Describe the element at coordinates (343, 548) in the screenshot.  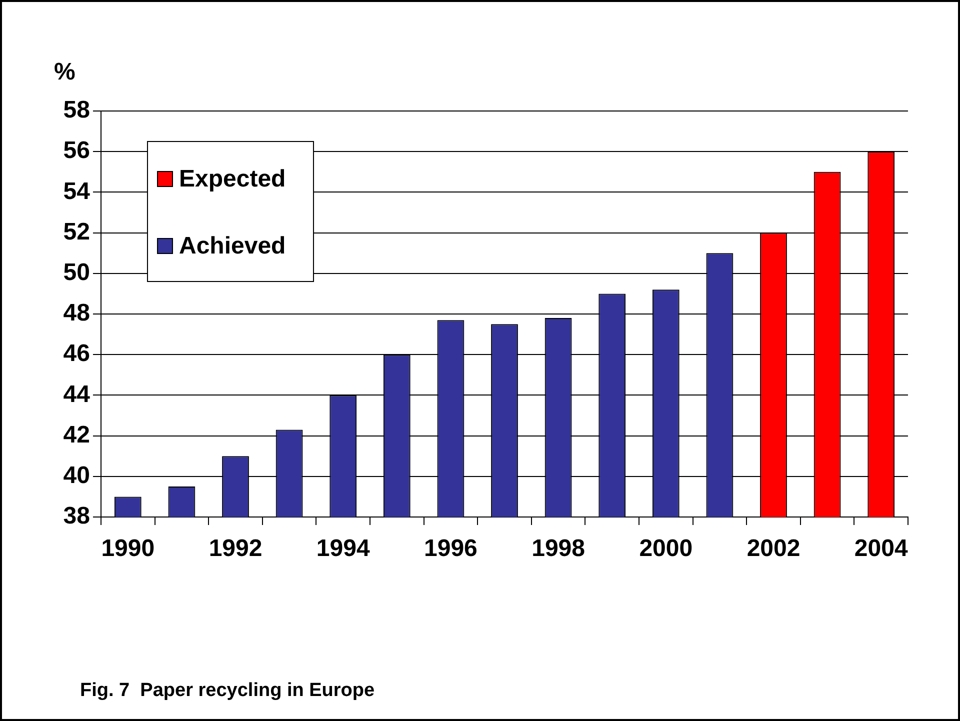
I see `x-tick-label: 1994` at that location.